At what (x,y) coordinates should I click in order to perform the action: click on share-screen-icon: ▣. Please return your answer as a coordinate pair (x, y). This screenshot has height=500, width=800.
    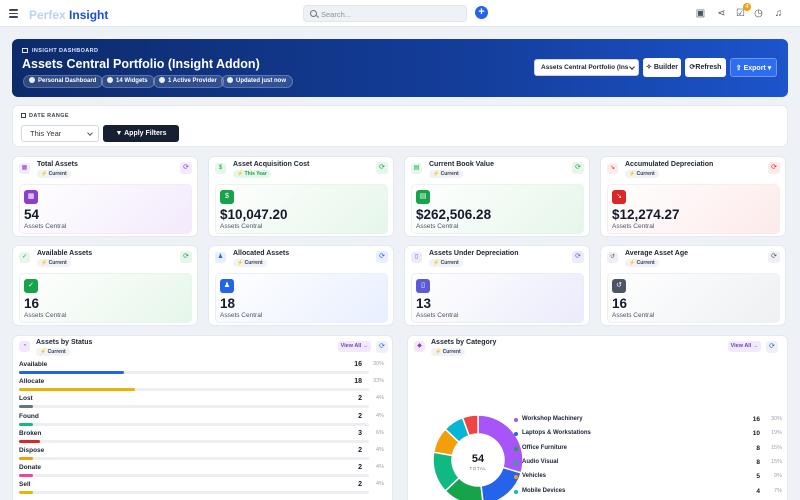
    Looking at the image, I should click on (700, 13).